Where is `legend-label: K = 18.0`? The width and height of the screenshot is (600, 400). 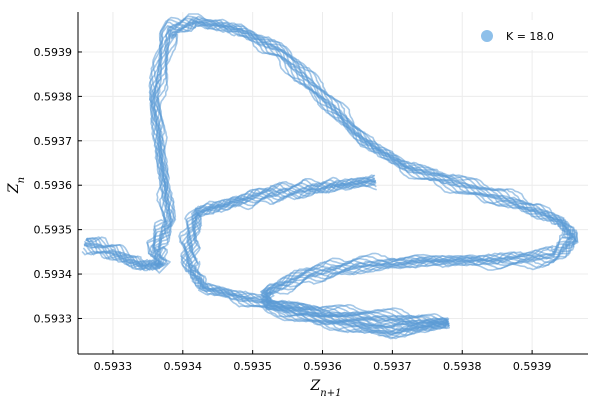
legend-label: K = 18.0 is located at coordinates (530, 36).